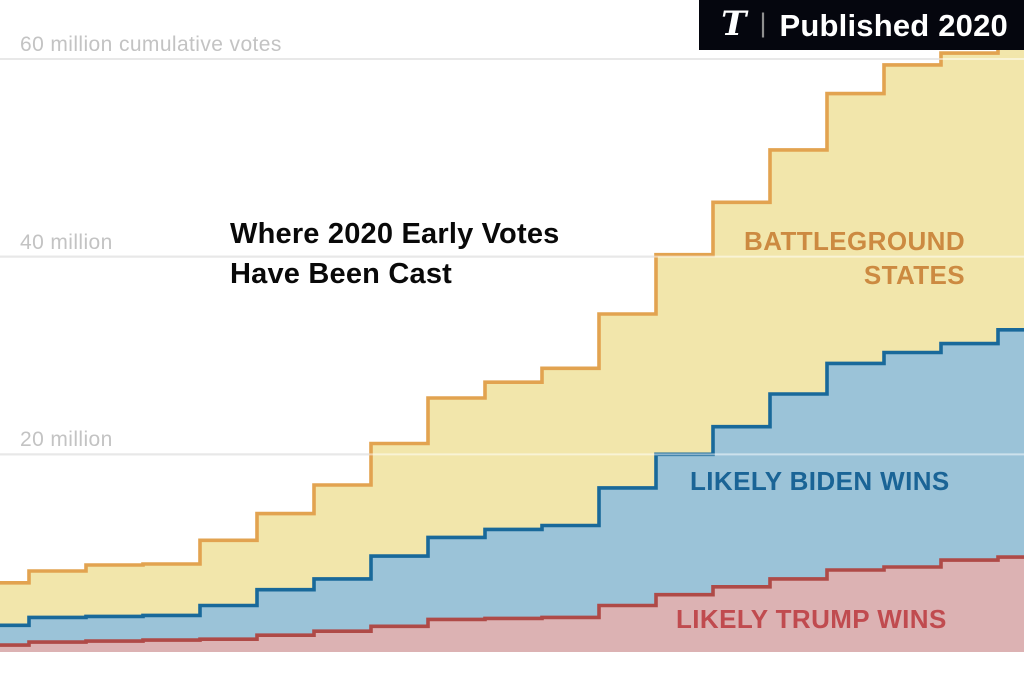 The height and width of the screenshot is (683, 1024). What do you see at coordinates (66, 242) in the screenshot?
I see `y-axis-label-40: 40 million` at bounding box center [66, 242].